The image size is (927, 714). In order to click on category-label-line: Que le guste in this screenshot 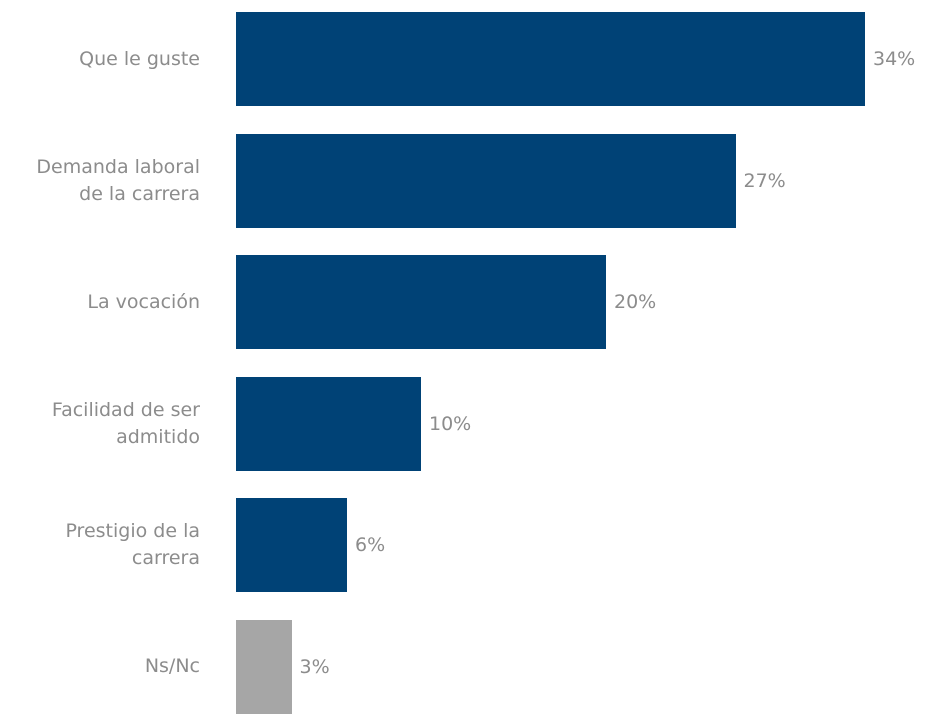, I will do `click(139, 58)`.